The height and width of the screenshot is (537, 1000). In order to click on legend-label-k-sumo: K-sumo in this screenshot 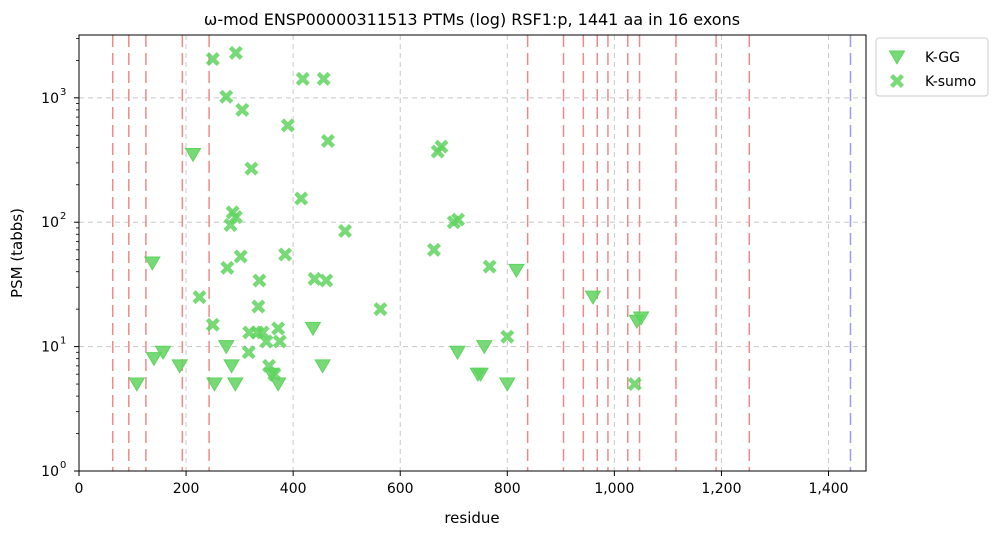, I will do `click(950, 82)`.